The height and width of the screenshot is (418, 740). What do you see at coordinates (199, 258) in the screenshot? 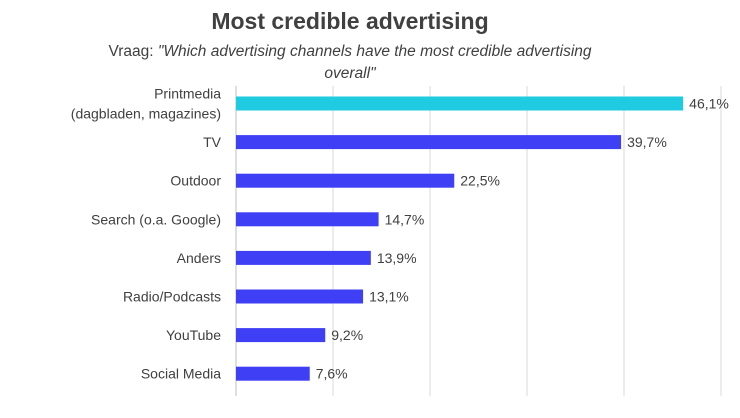
I see `category-label-4: Anders` at bounding box center [199, 258].